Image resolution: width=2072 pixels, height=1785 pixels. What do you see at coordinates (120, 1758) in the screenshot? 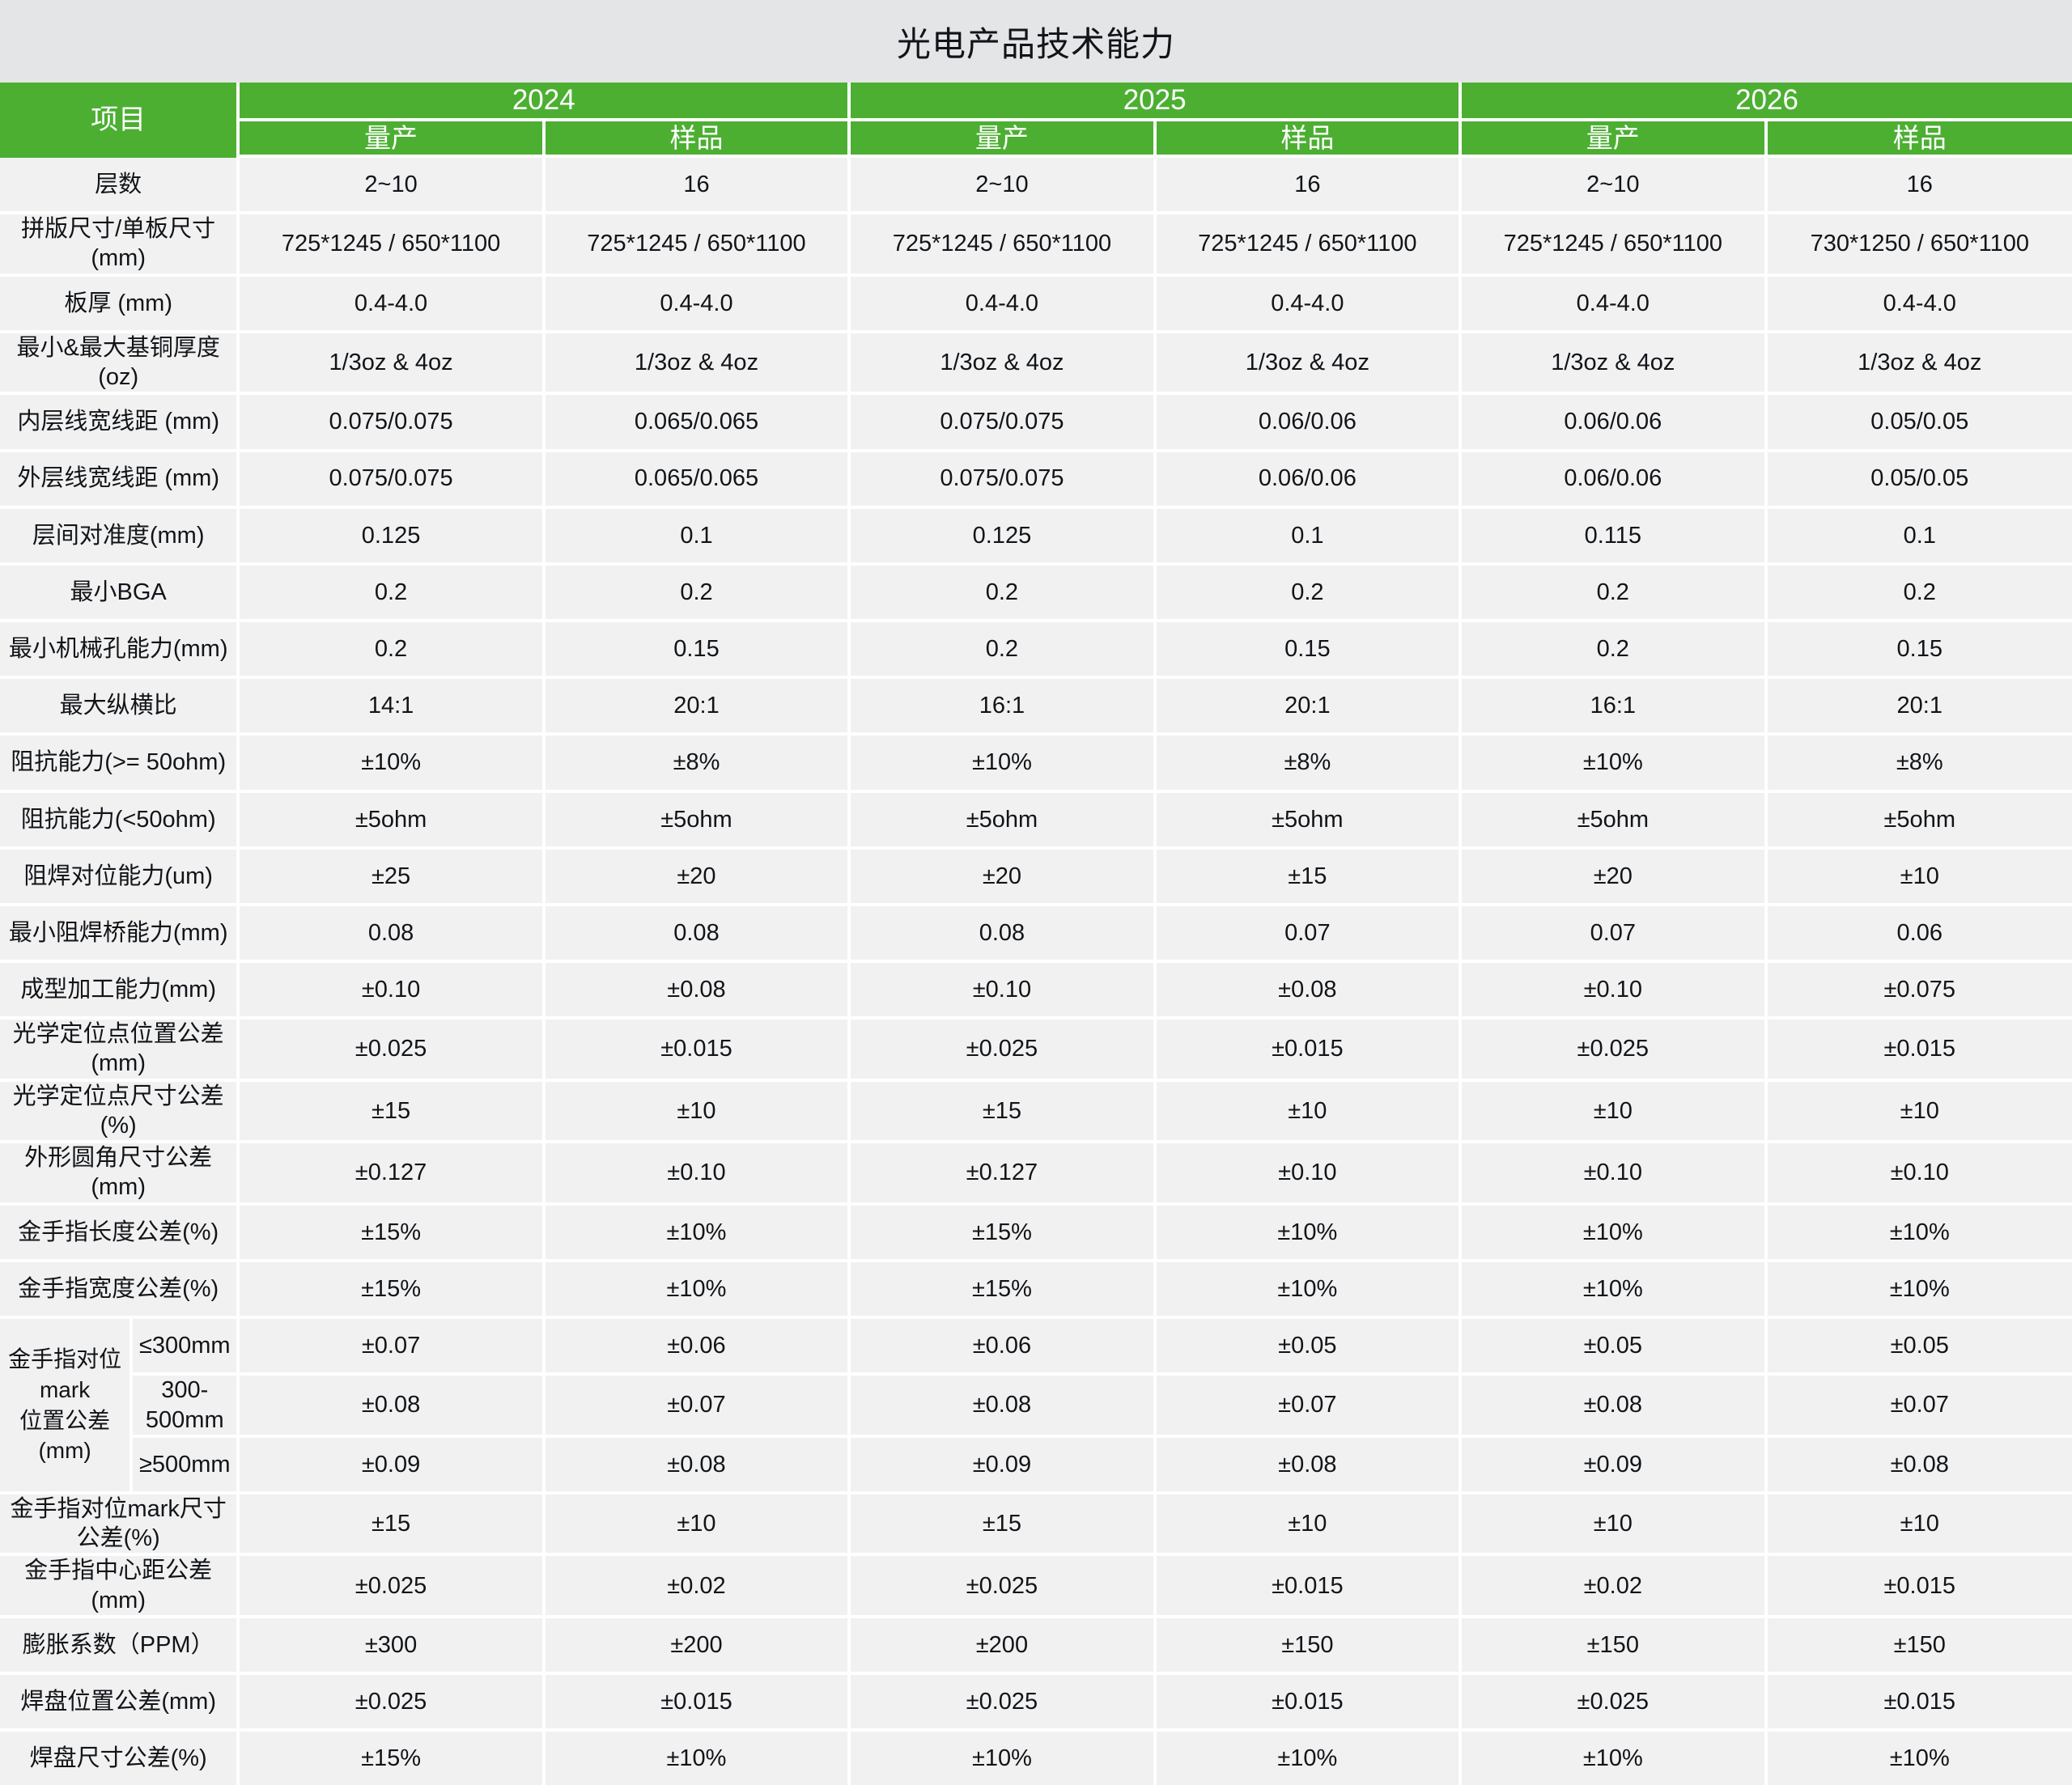
I see `row-label: 焊盘尺寸公差(%)` at bounding box center [120, 1758].